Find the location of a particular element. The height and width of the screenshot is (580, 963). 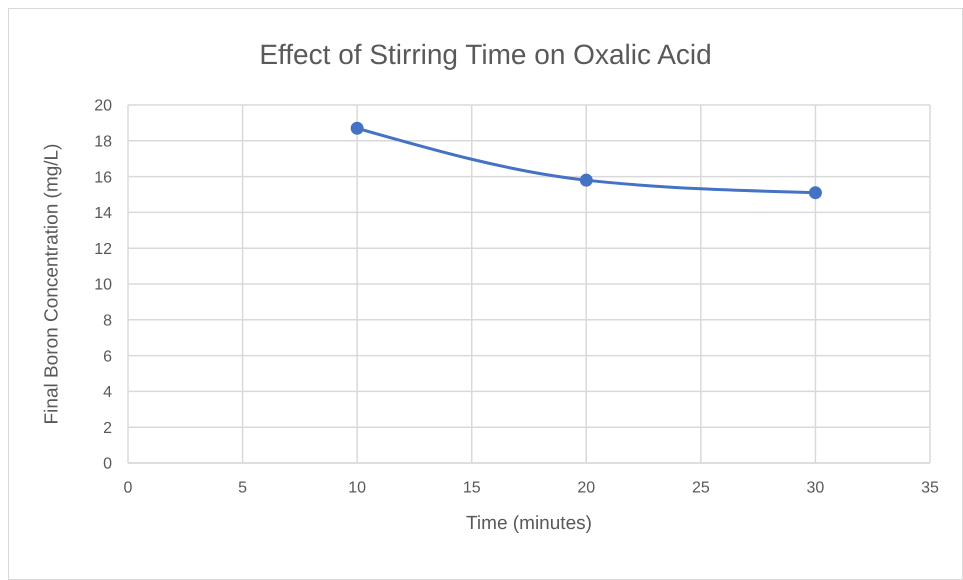

y-tick-label: 6 is located at coordinates (107, 357).